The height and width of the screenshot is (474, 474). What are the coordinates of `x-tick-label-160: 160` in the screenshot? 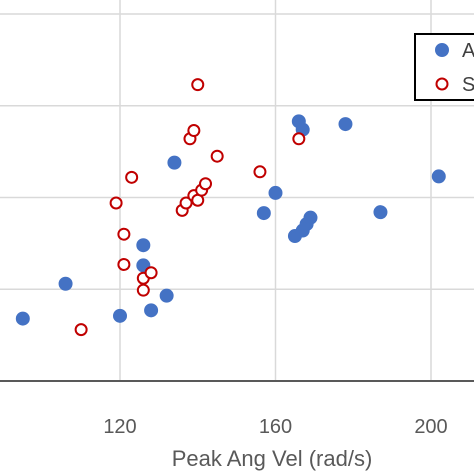 It's located at (275, 427).